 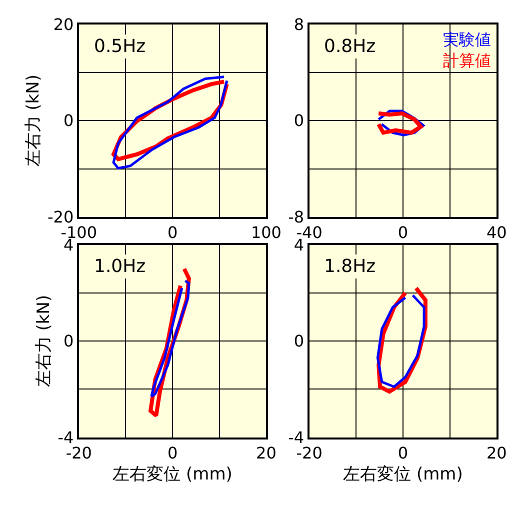 What do you see at coordinates (350, 266) in the screenshot?
I see `annotation: 1.8Hz` at bounding box center [350, 266].